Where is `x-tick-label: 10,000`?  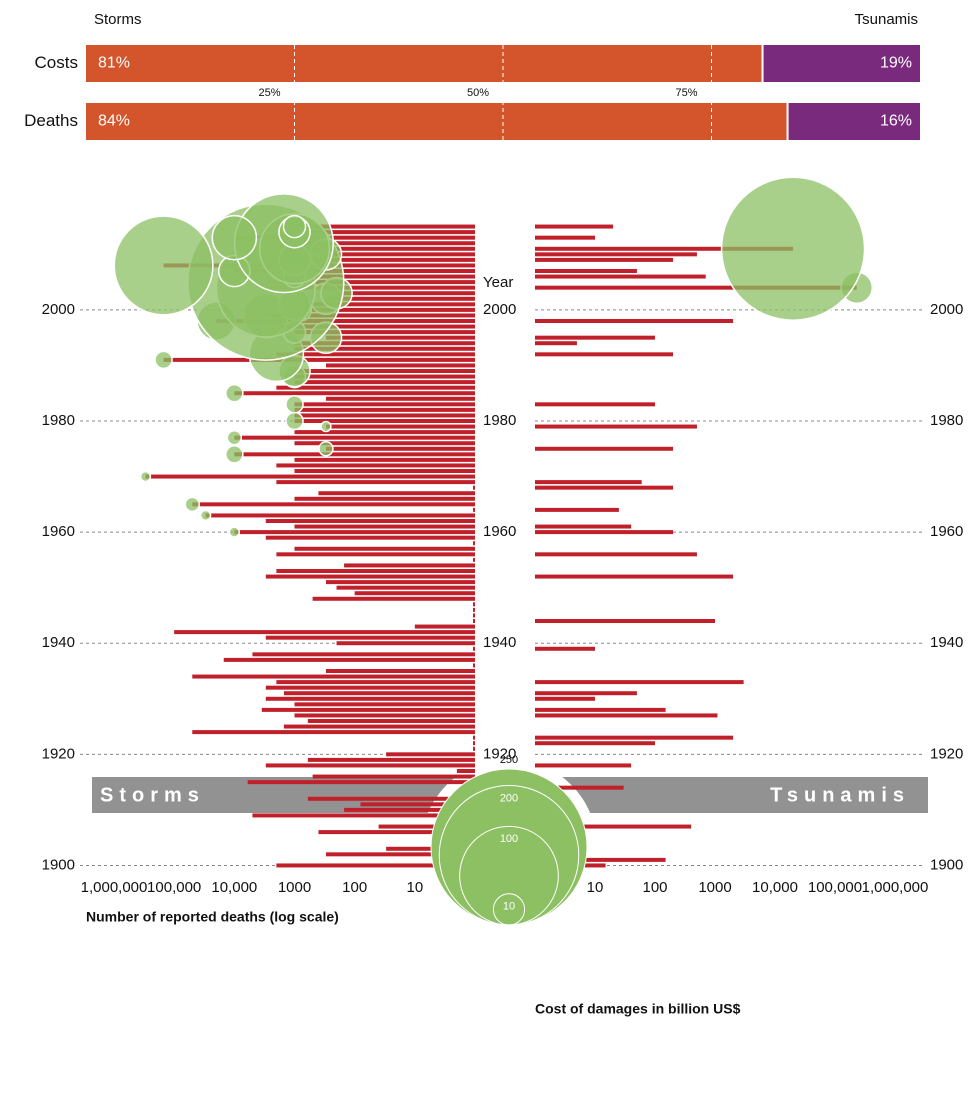 x-tick-label: 10,000 is located at coordinates (234, 887).